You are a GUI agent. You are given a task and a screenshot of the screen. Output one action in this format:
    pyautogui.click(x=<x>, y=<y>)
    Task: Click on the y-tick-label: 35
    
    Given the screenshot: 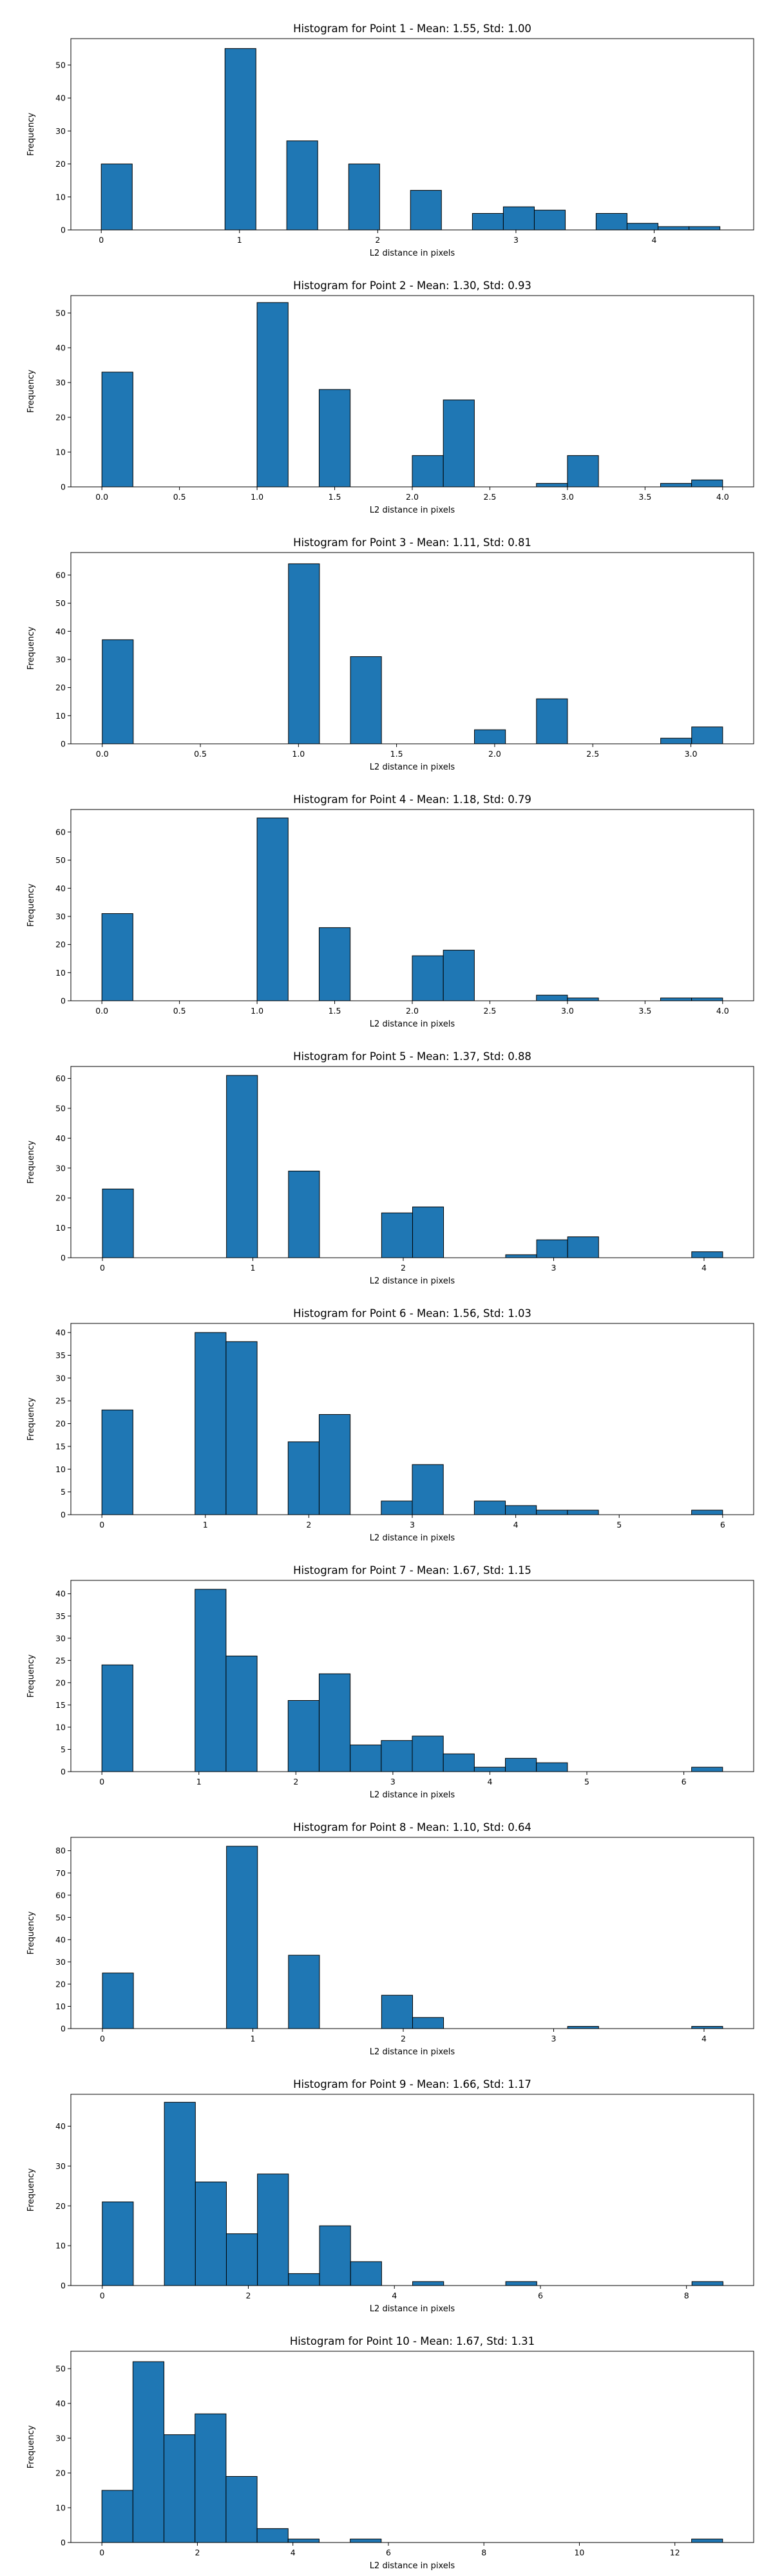 What is the action you would take?
    pyautogui.click(x=61, y=1616)
    